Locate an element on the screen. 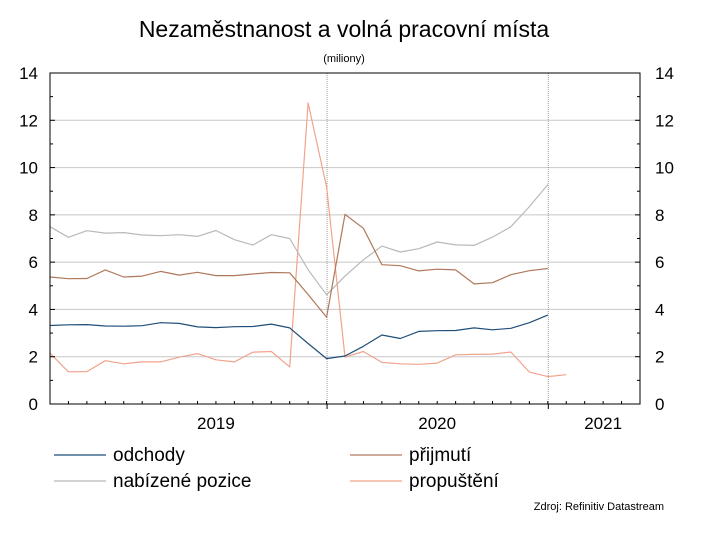 The height and width of the screenshot is (534, 701). y-tick-label-right: 8 is located at coordinates (659, 215).